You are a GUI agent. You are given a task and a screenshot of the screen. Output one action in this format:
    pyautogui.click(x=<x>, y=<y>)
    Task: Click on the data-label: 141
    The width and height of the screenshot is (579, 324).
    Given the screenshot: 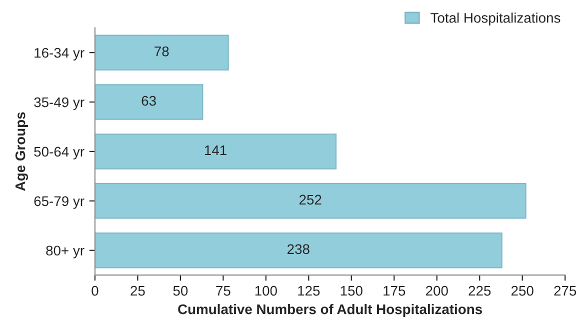 What is the action you would take?
    pyautogui.click(x=215, y=151)
    